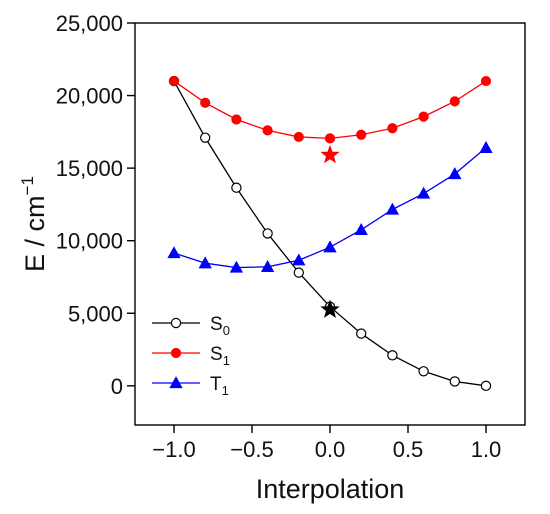 This screenshot has height=514, width=550. I want to click on x-axis: −1.0 −0.5 0.0 0.5 1.0, so click(326, 443).